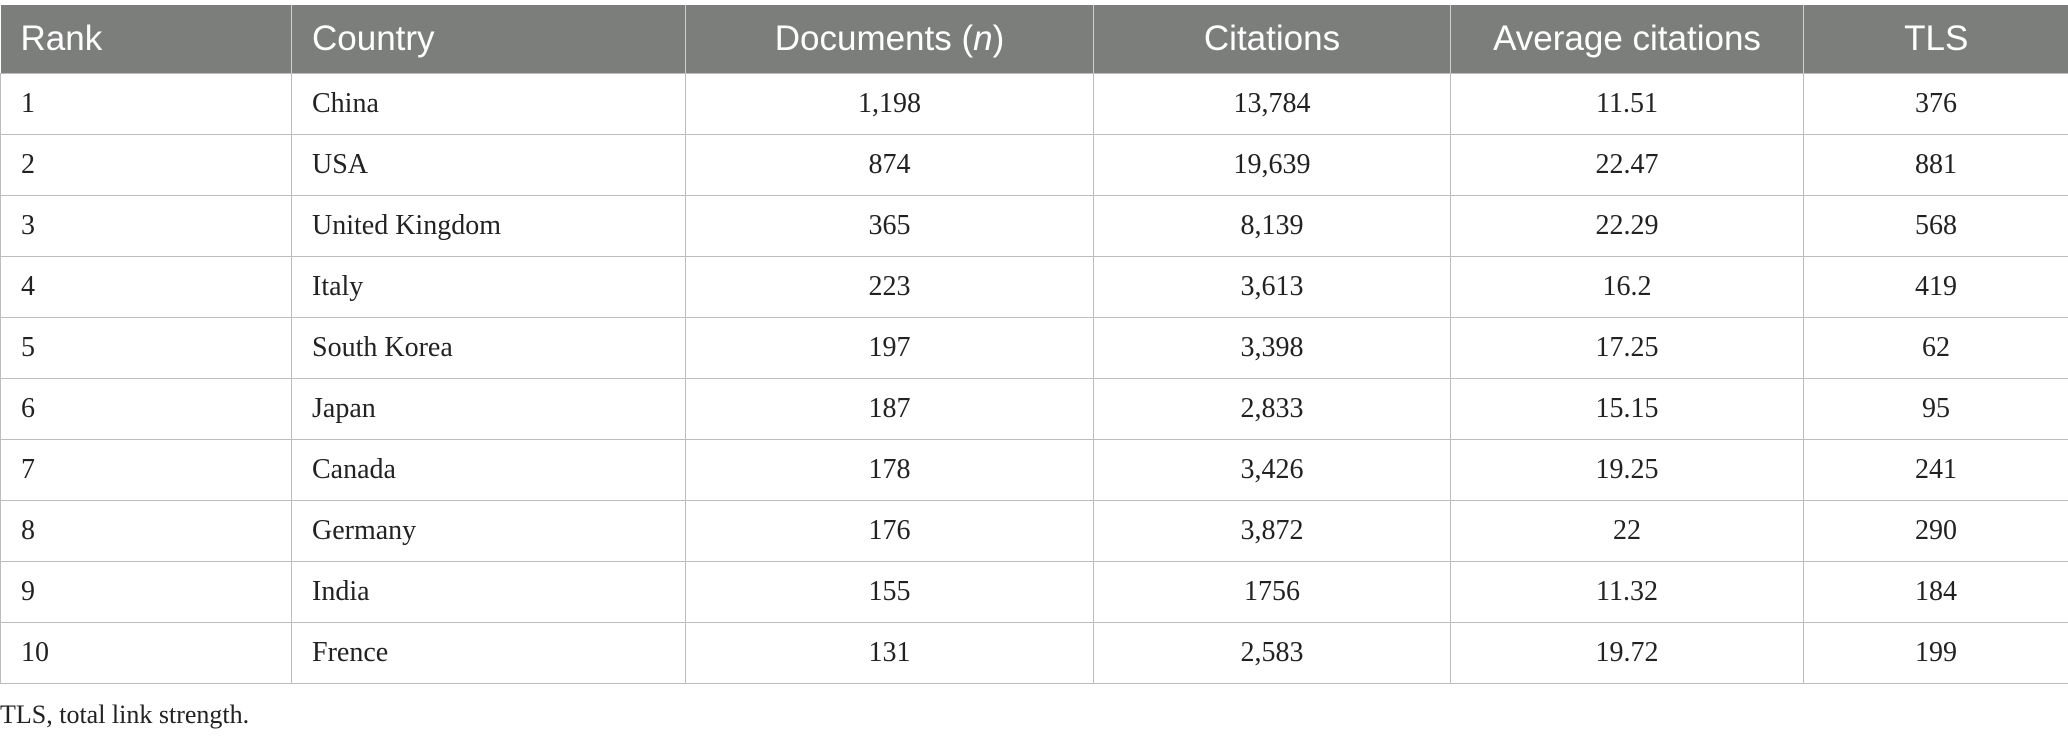  Describe the element at coordinates (889, 409) in the screenshot. I see `cell-documents: 187` at that location.